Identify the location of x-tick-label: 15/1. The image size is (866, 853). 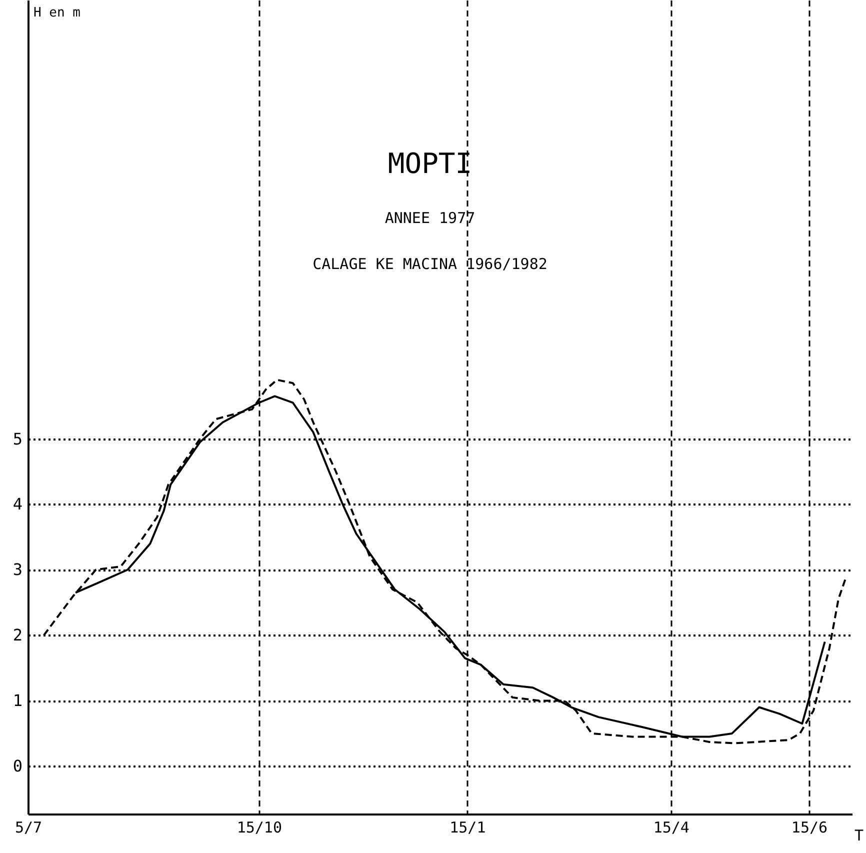
(468, 827).